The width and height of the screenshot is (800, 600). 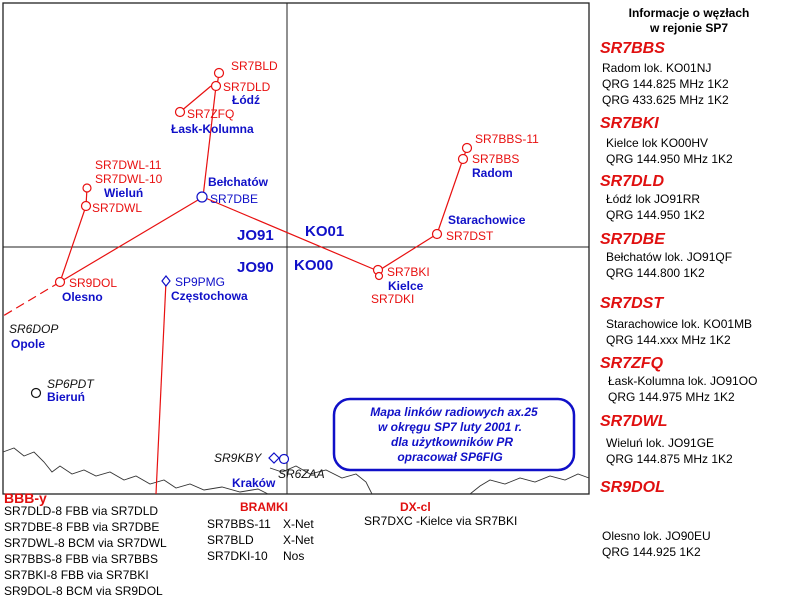 What do you see at coordinates (669, 459) in the screenshot?
I see `node-sr7dwl-line-2: QRG 144.875 MHz 1K2` at bounding box center [669, 459].